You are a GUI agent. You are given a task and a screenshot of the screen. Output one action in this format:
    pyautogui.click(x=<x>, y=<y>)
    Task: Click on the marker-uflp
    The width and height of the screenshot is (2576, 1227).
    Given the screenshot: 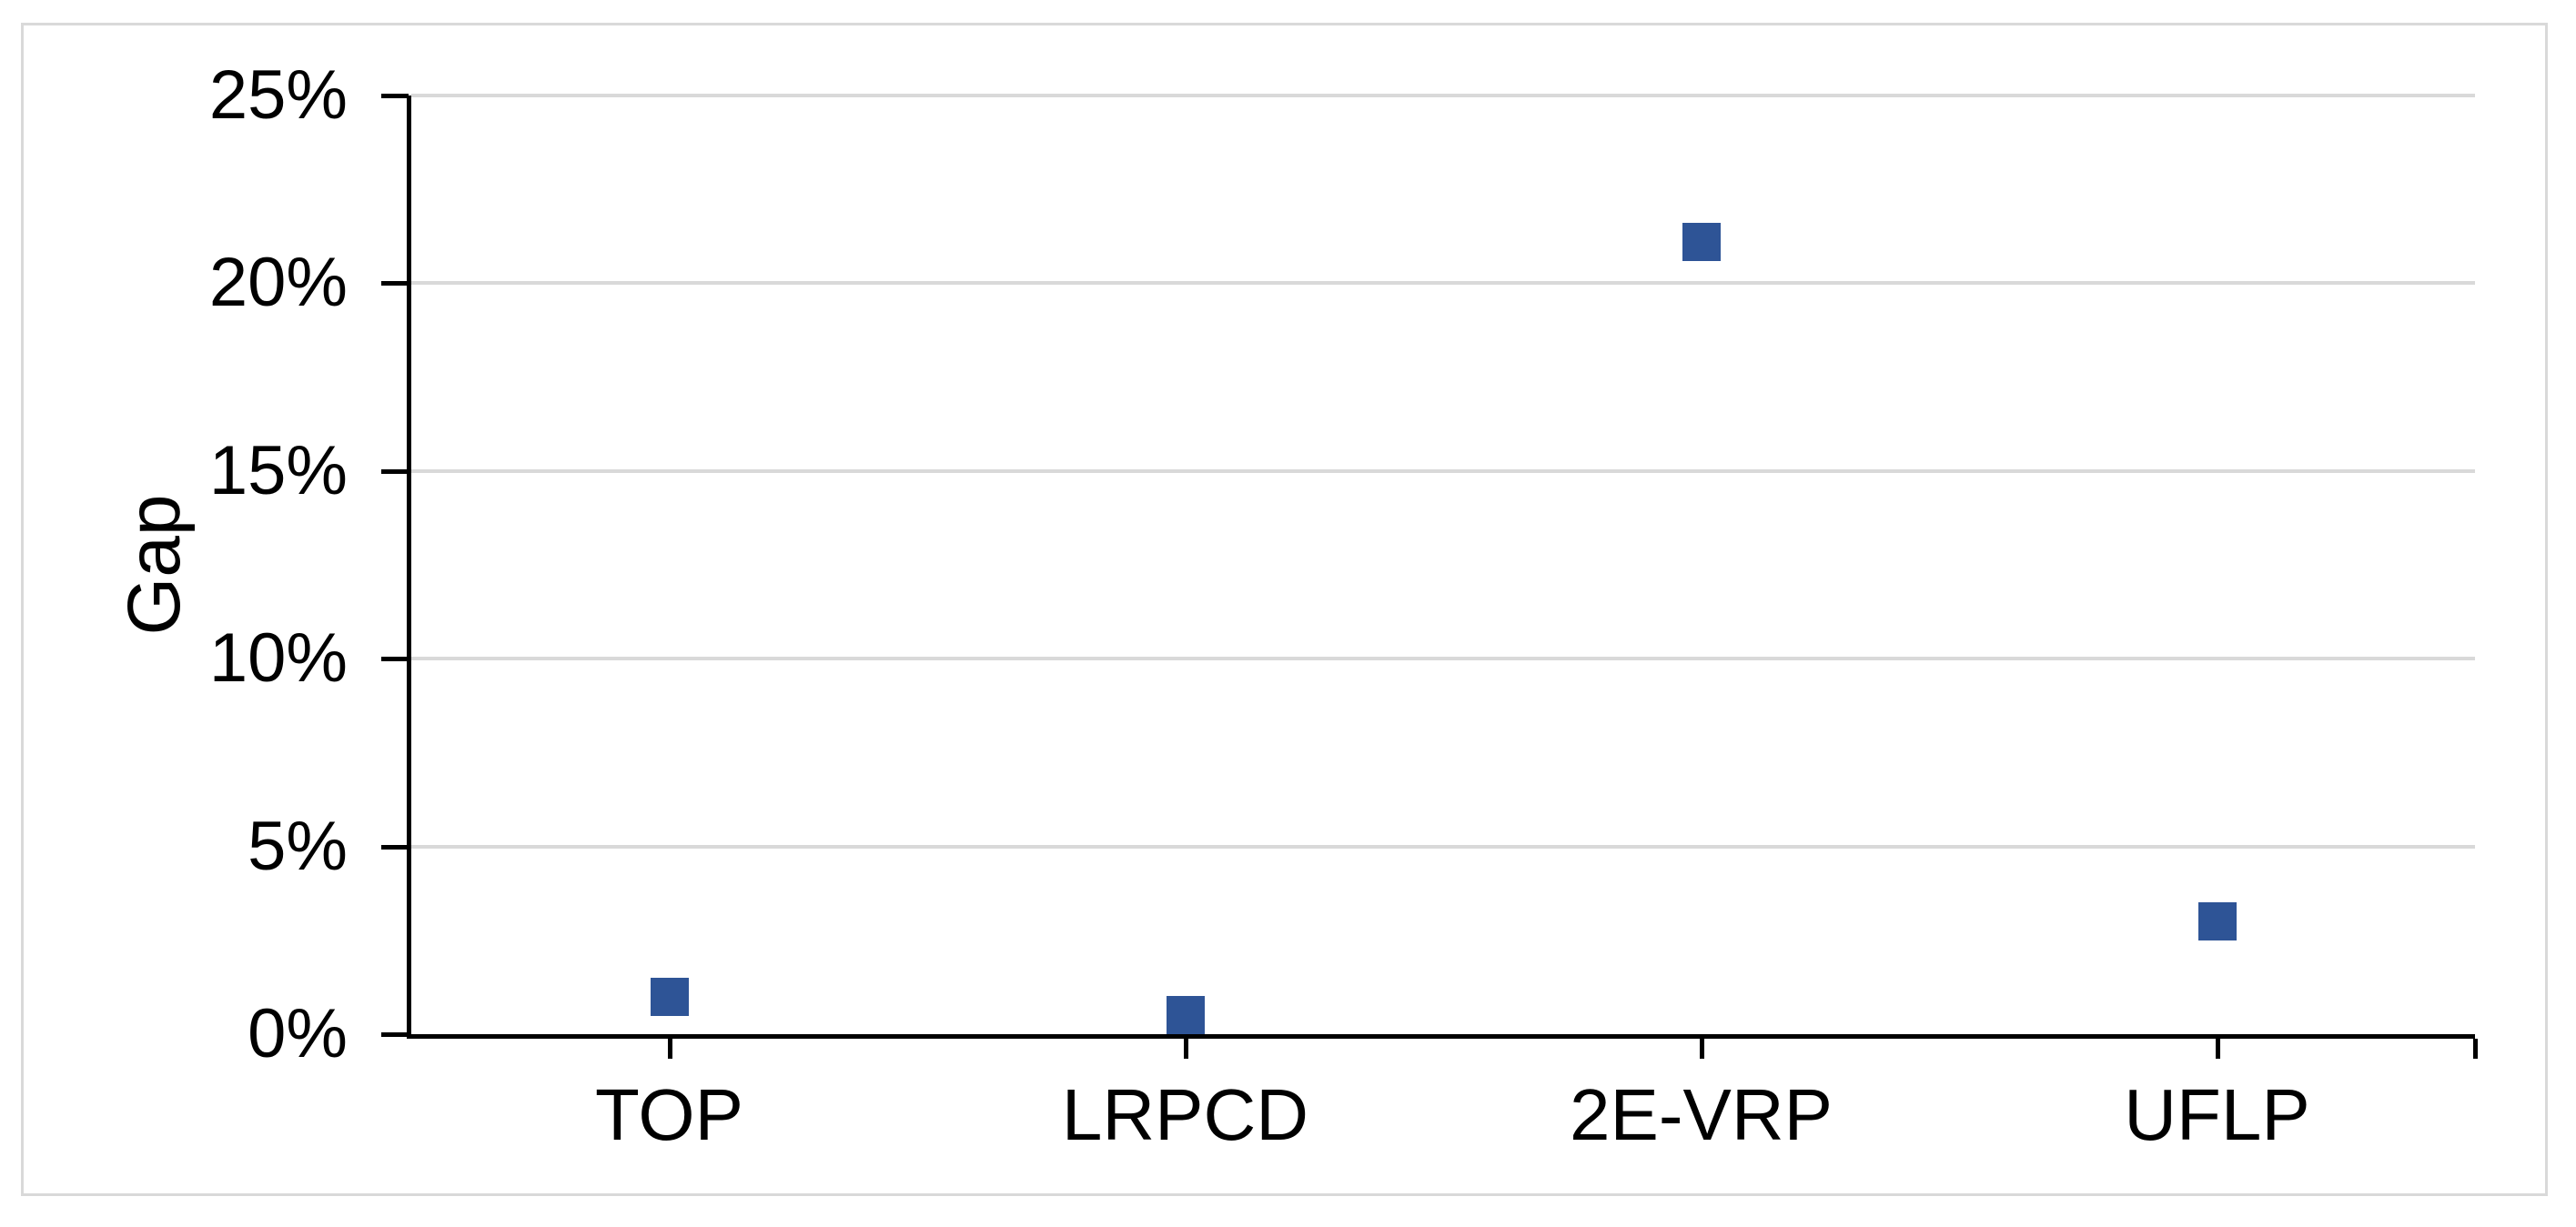 What is the action you would take?
    pyautogui.click(x=2217, y=921)
    